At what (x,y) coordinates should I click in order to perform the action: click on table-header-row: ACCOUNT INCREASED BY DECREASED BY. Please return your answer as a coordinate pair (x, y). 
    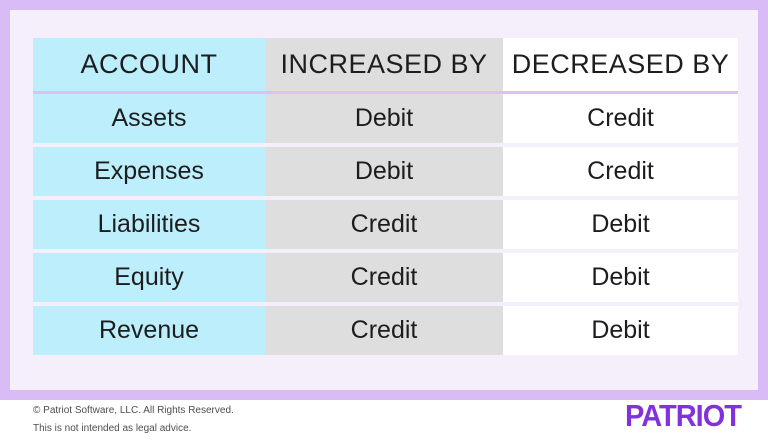
    Looking at the image, I should click on (385, 64).